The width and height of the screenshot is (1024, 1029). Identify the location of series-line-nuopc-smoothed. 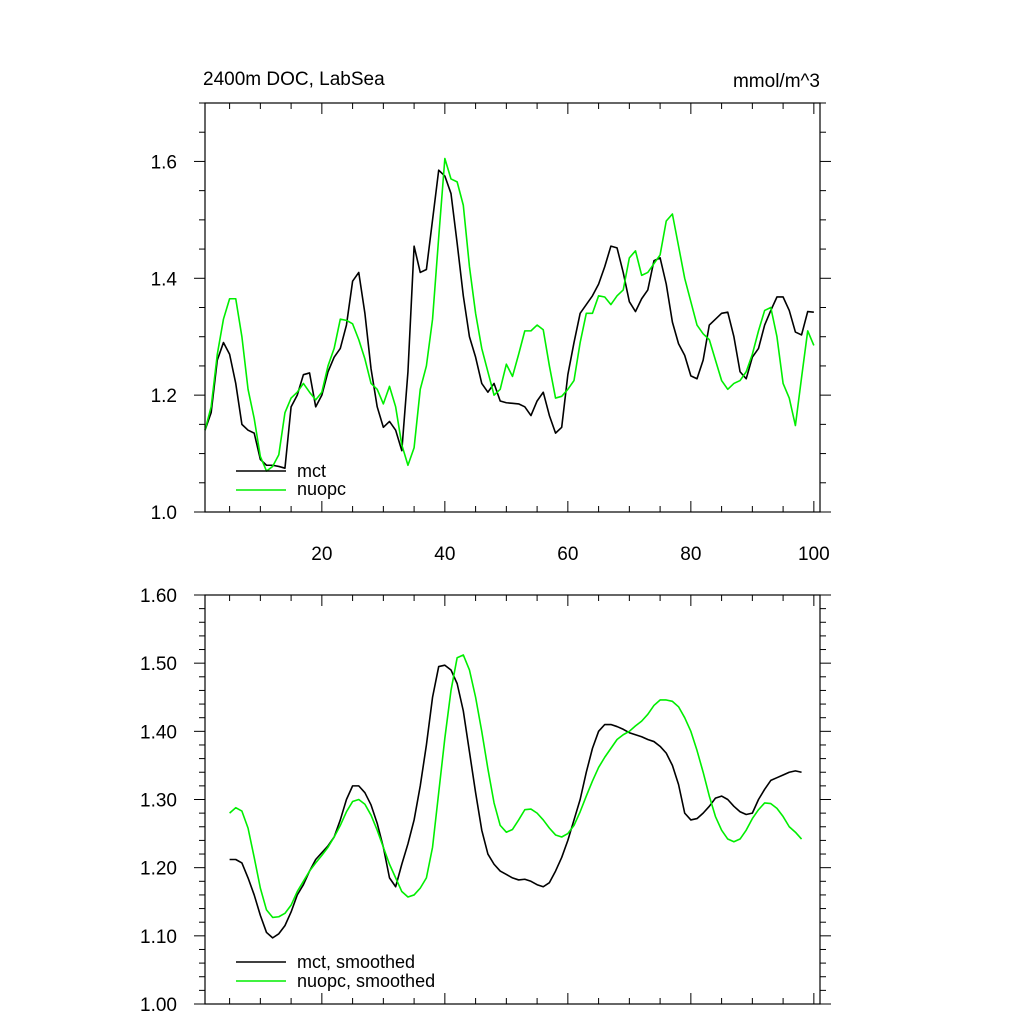
(516, 786).